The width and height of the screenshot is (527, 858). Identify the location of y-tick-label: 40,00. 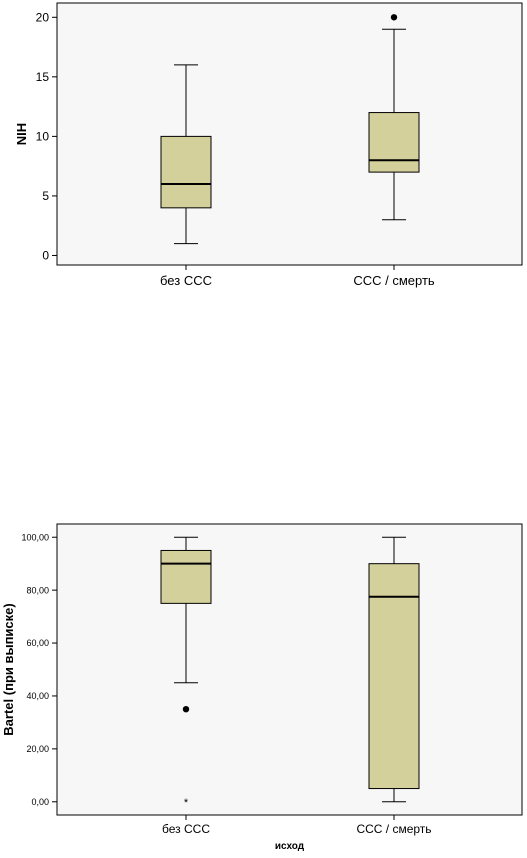
(37, 696).